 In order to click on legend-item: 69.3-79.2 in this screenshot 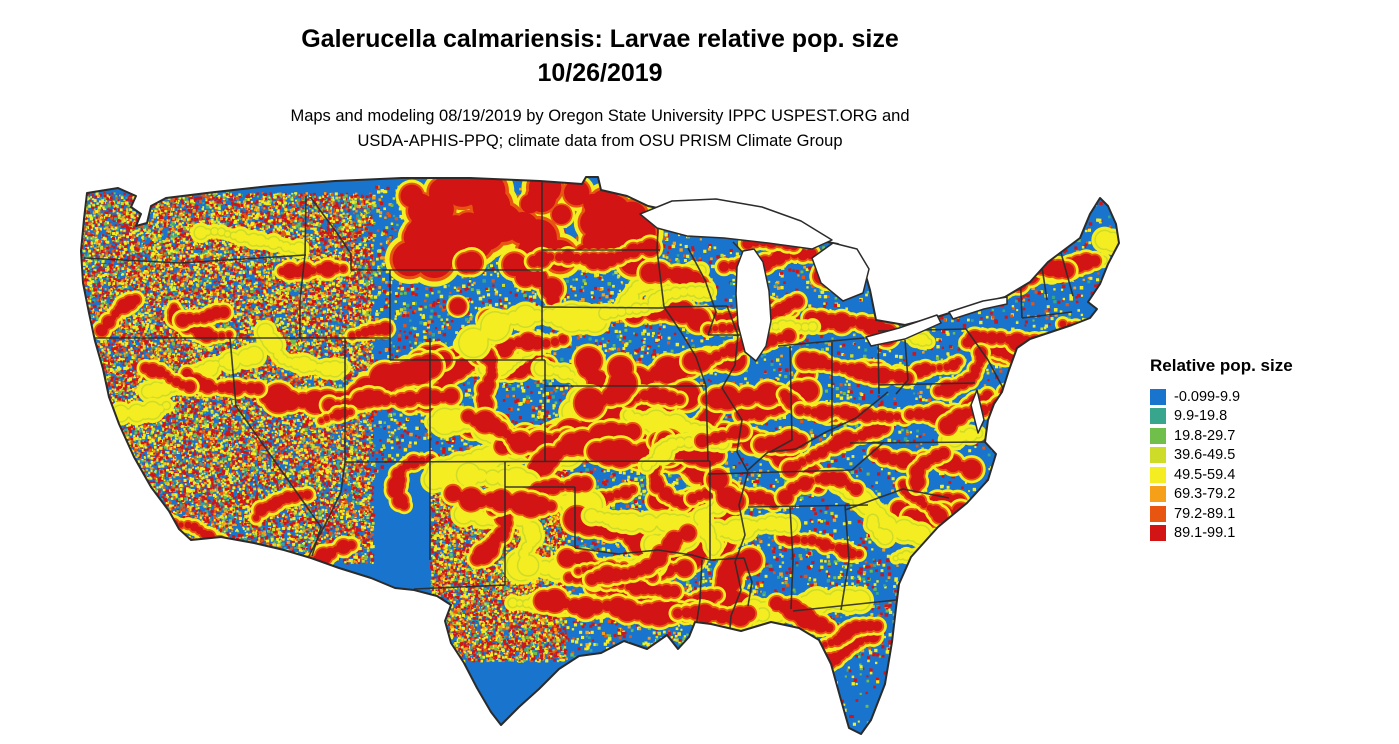, I will do `click(1221, 495)`.